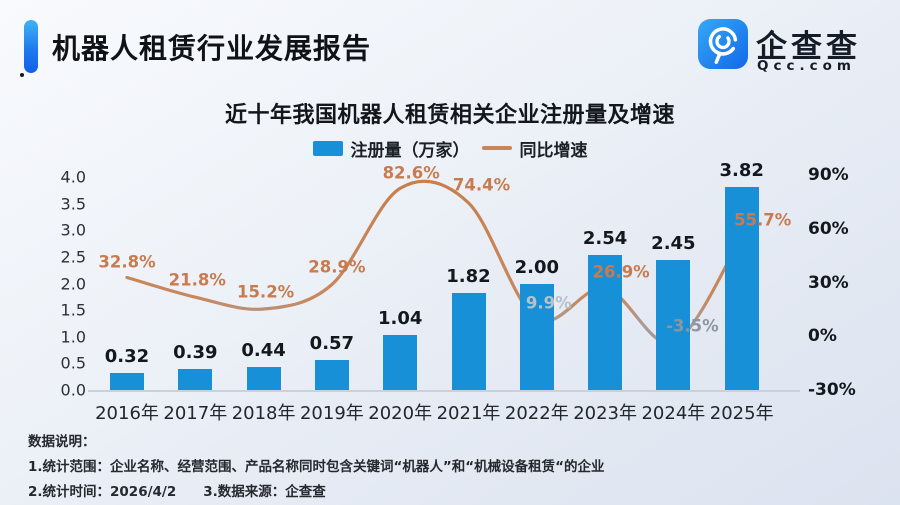 The image size is (900, 505). I want to click on qcc-logo-icon, so click(723, 44).